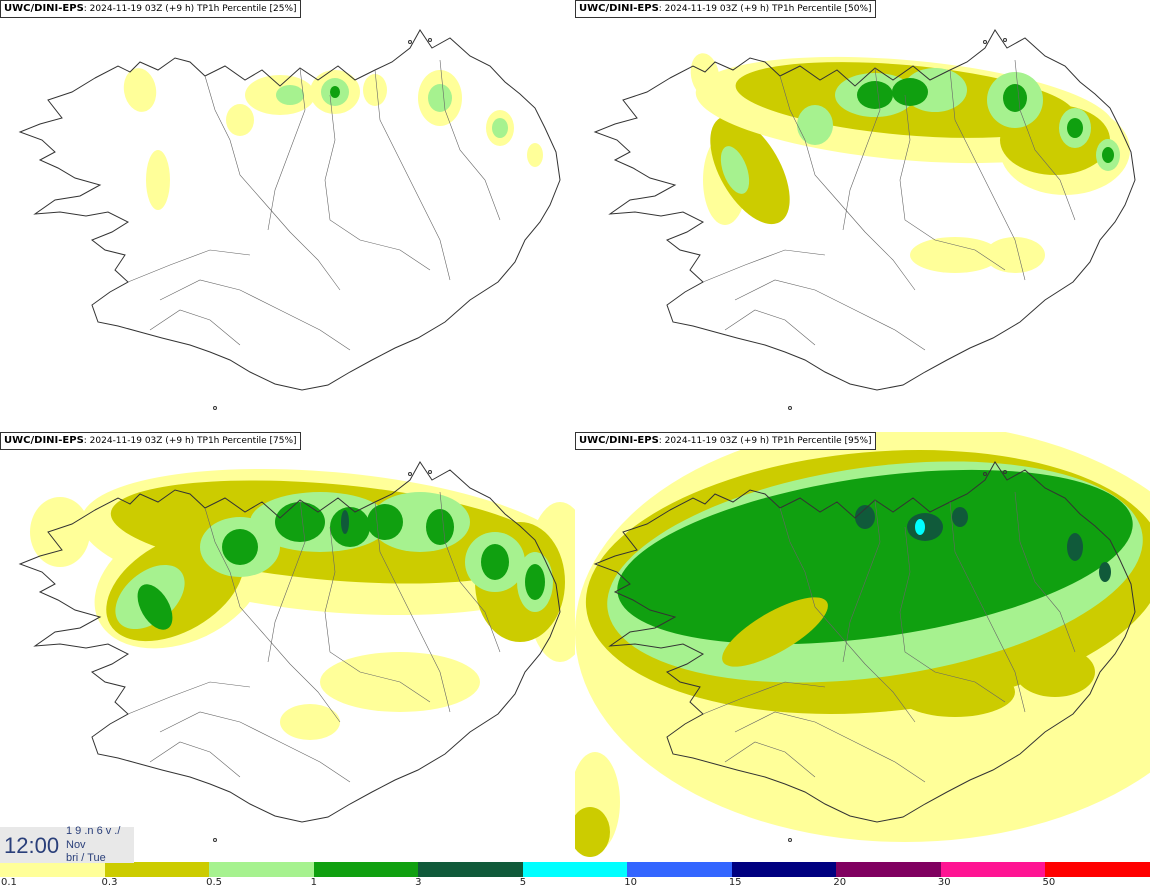 The image size is (1150, 891). Describe the element at coordinates (418, 882) in the screenshot. I see `scale-tick-label: 3` at that location.